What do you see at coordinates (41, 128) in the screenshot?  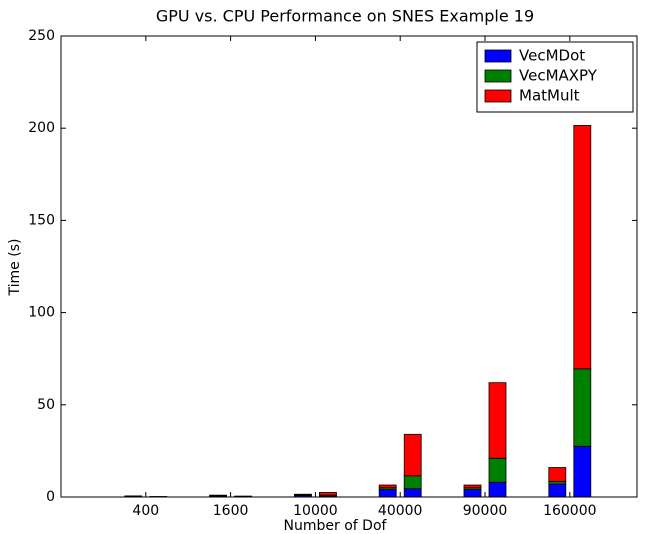 I see `y-tick-label: 200` at bounding box center [41, 128].